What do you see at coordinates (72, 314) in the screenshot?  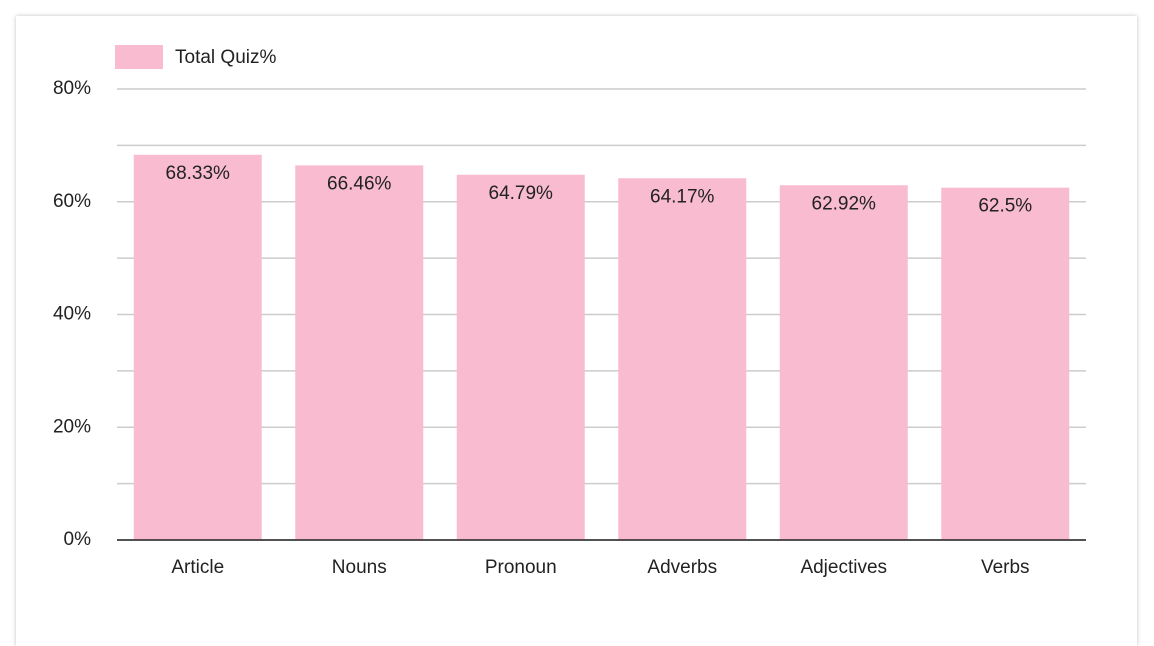 I see `y-tick-label: 40%` at bounding box center [72, 314].